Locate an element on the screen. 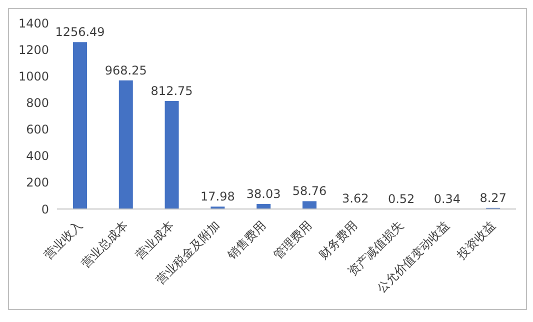  x-tick-label: 投资收益 is located at coordinates (475, 240).